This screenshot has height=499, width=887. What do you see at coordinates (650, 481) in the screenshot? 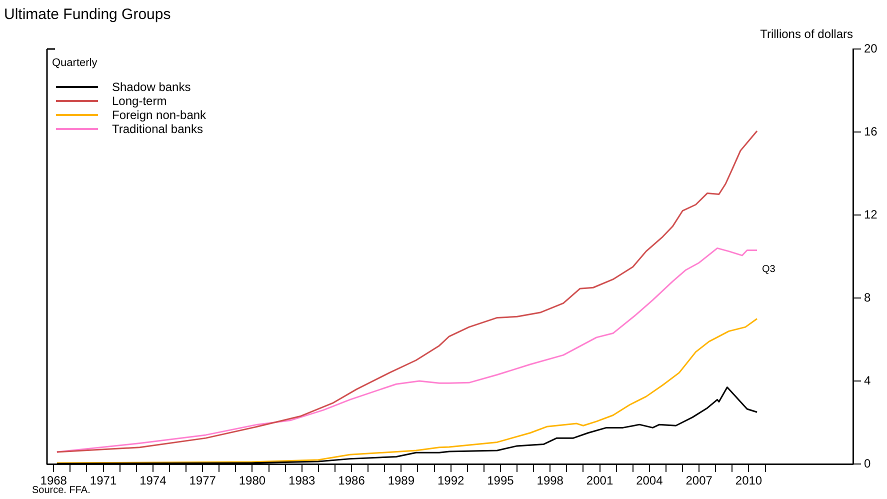
I see `x-tick-label: 2004` at bounding box center [650, 481].